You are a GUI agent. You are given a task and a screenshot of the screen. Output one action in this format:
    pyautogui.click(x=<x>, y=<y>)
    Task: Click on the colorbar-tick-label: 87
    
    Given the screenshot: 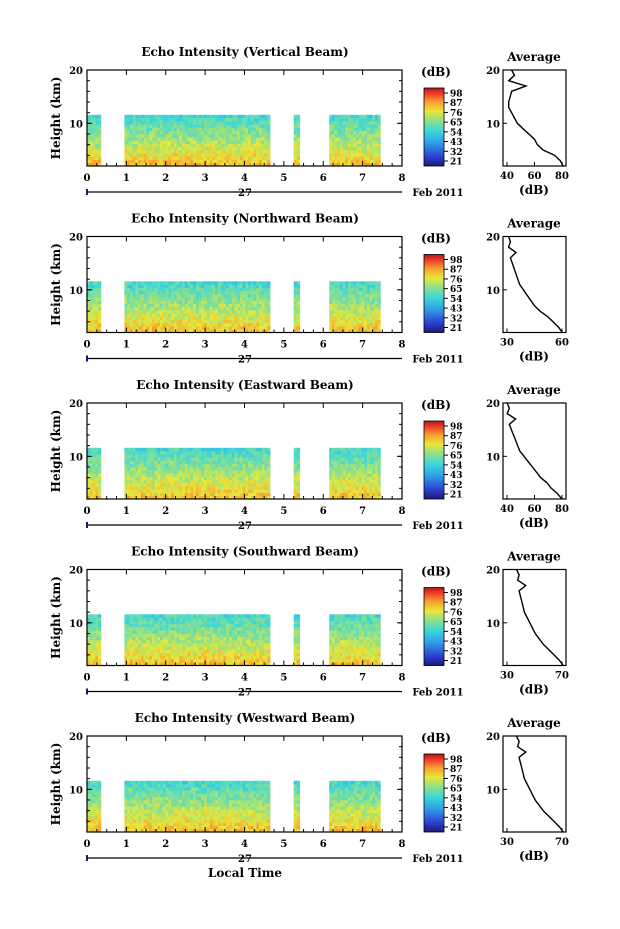 What is the action you would take?
    pyautogui.click(x=456, y=437)
    